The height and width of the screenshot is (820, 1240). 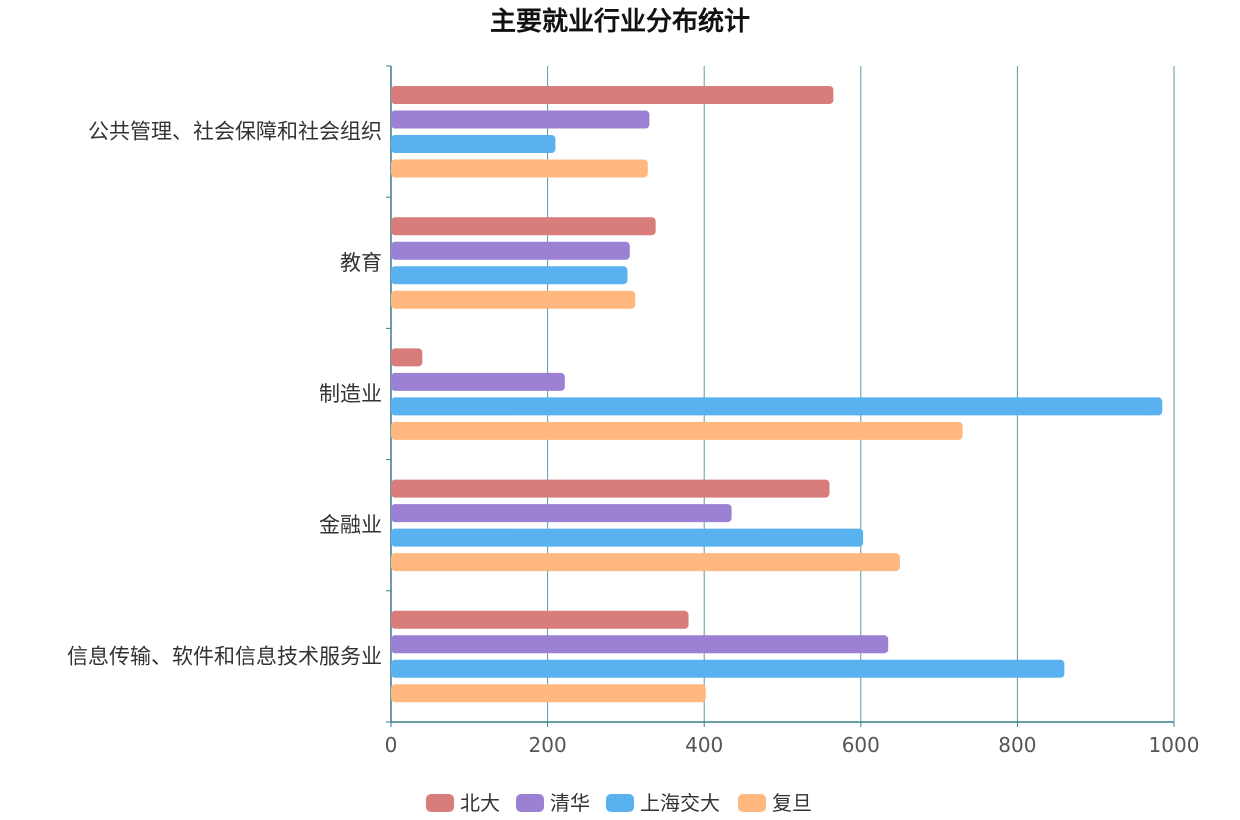 I want to click on category-label: 制造业, so click(x=350, y=394).